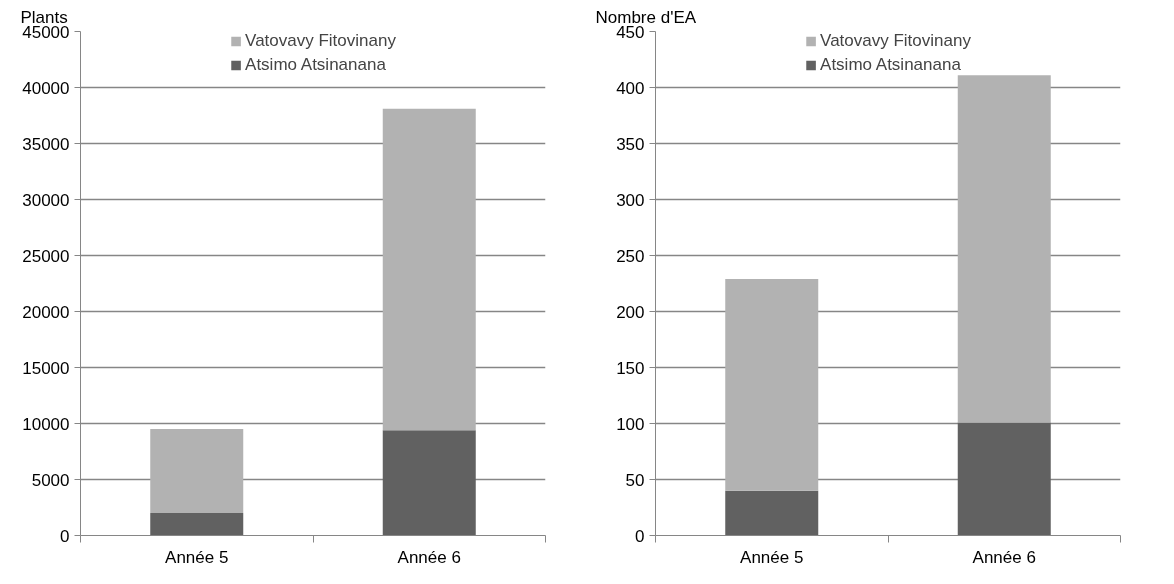  I want to click on y-tick-label: 35000, so click(46, 144).